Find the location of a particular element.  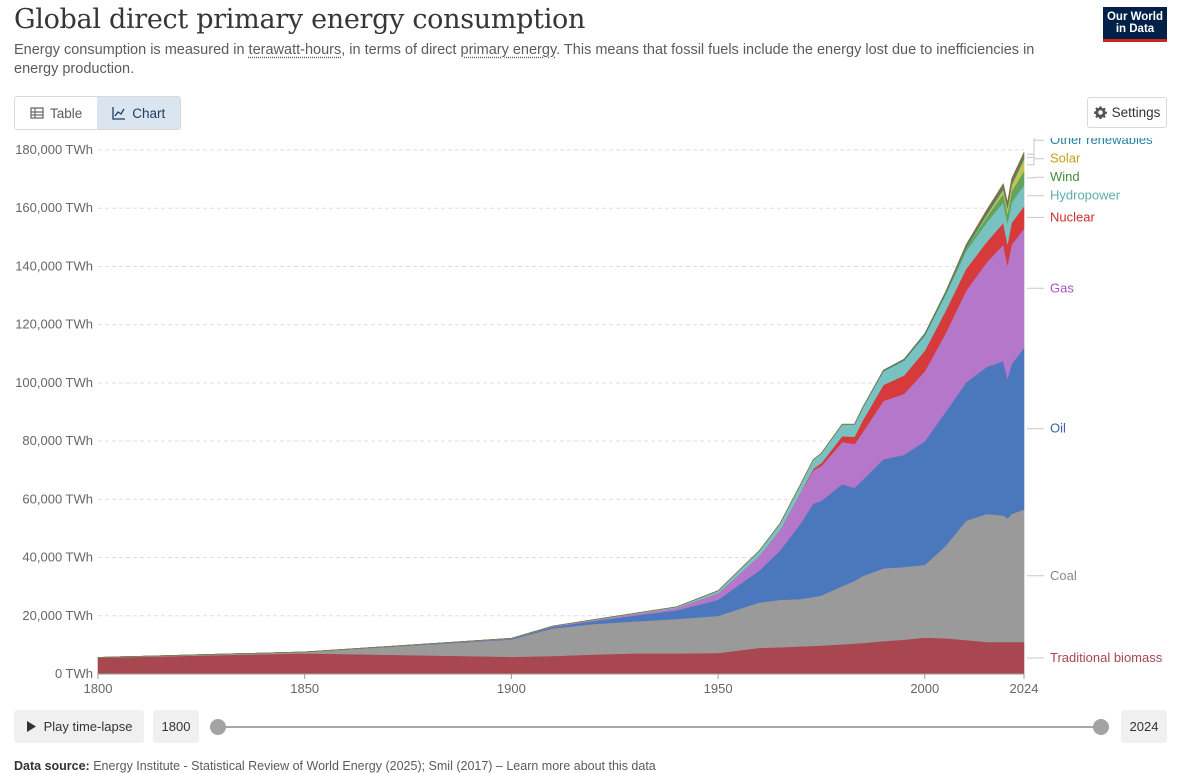

legend-label-traditional-biomass: Traditional biomass is located at coordinates (1106, 657).